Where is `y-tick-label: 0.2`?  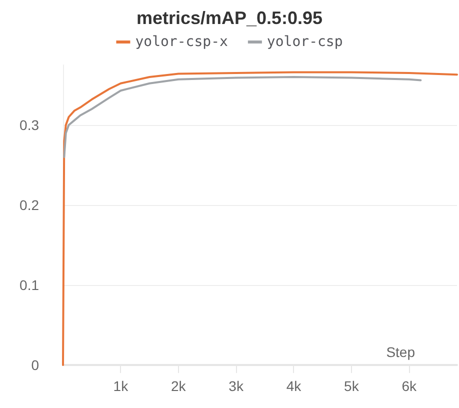 y-tick-label: 0.2 is located at coordinates (30, 205).